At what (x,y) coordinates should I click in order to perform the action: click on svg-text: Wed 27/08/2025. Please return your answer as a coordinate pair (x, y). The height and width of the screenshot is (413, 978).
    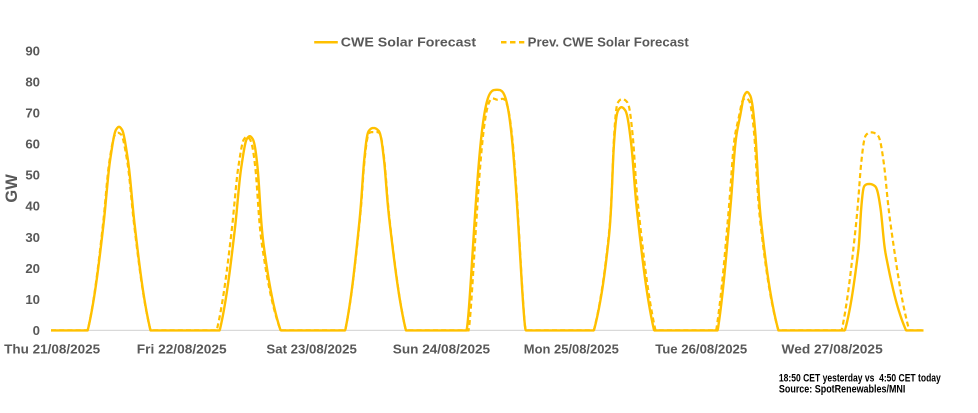
    Looking at the image, I should click on (832, 348).